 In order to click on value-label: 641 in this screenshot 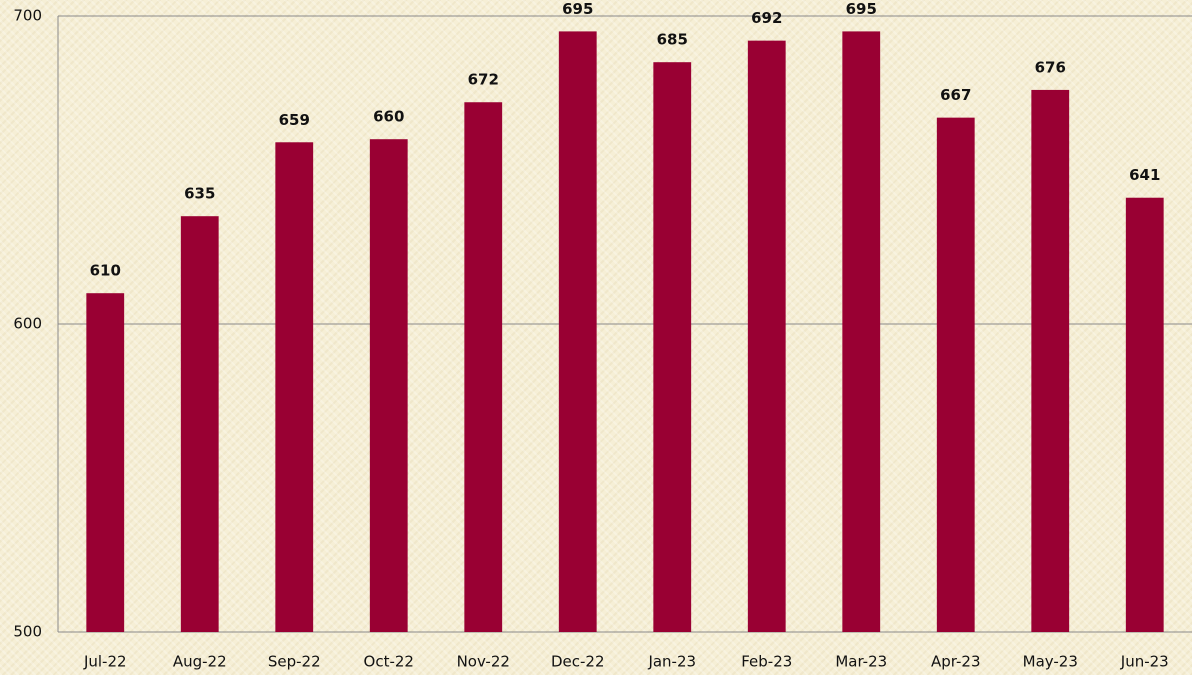, I will do `click(1144, 175)`.